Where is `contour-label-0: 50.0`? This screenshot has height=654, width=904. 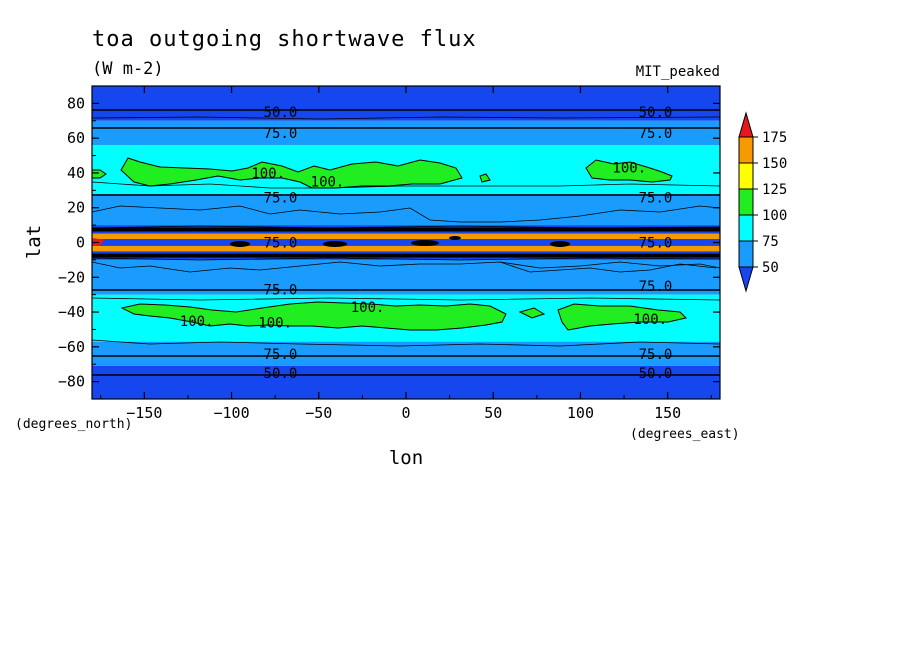
contour-label-0: 50.0 is located at coordinates (281, 113).